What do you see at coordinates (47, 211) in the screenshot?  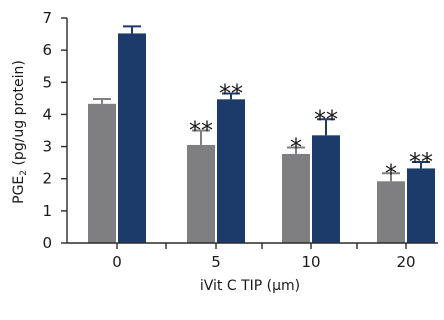 I see `y-tick-label-1: 1` at bounding box center [47, 211].